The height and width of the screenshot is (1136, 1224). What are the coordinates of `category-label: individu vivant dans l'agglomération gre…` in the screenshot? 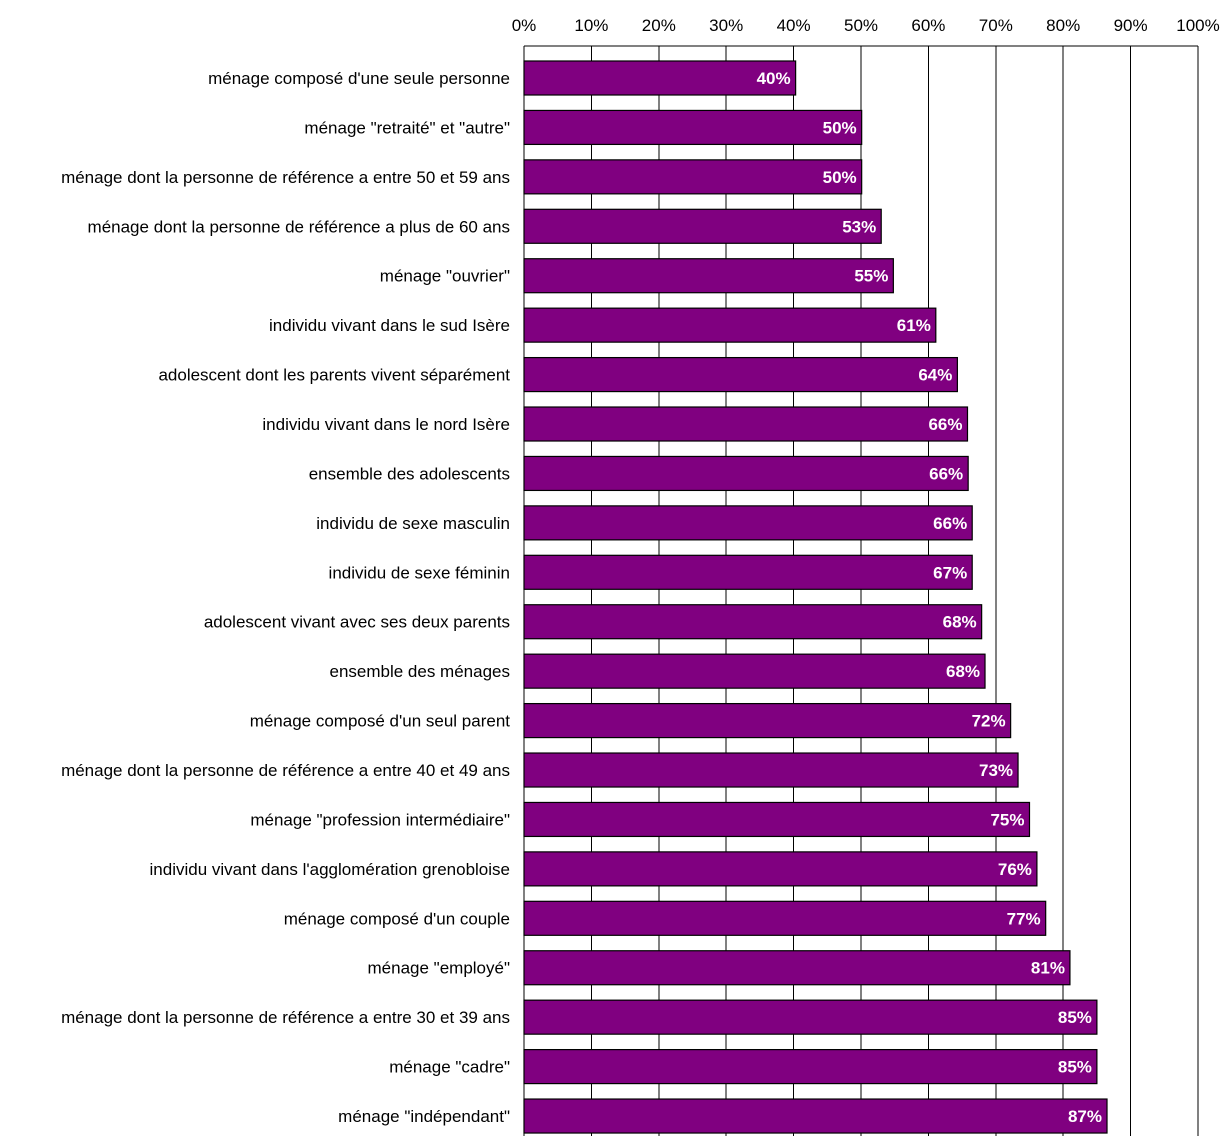 It's located at (330, 869).